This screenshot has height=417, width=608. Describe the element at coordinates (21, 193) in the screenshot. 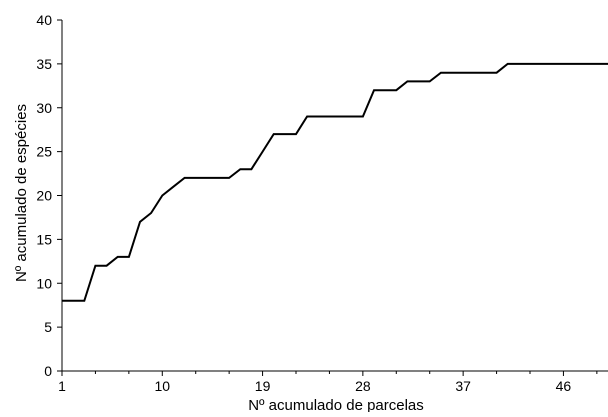

I see `y-axis-title: Nº acumulado de espécies` at that location.